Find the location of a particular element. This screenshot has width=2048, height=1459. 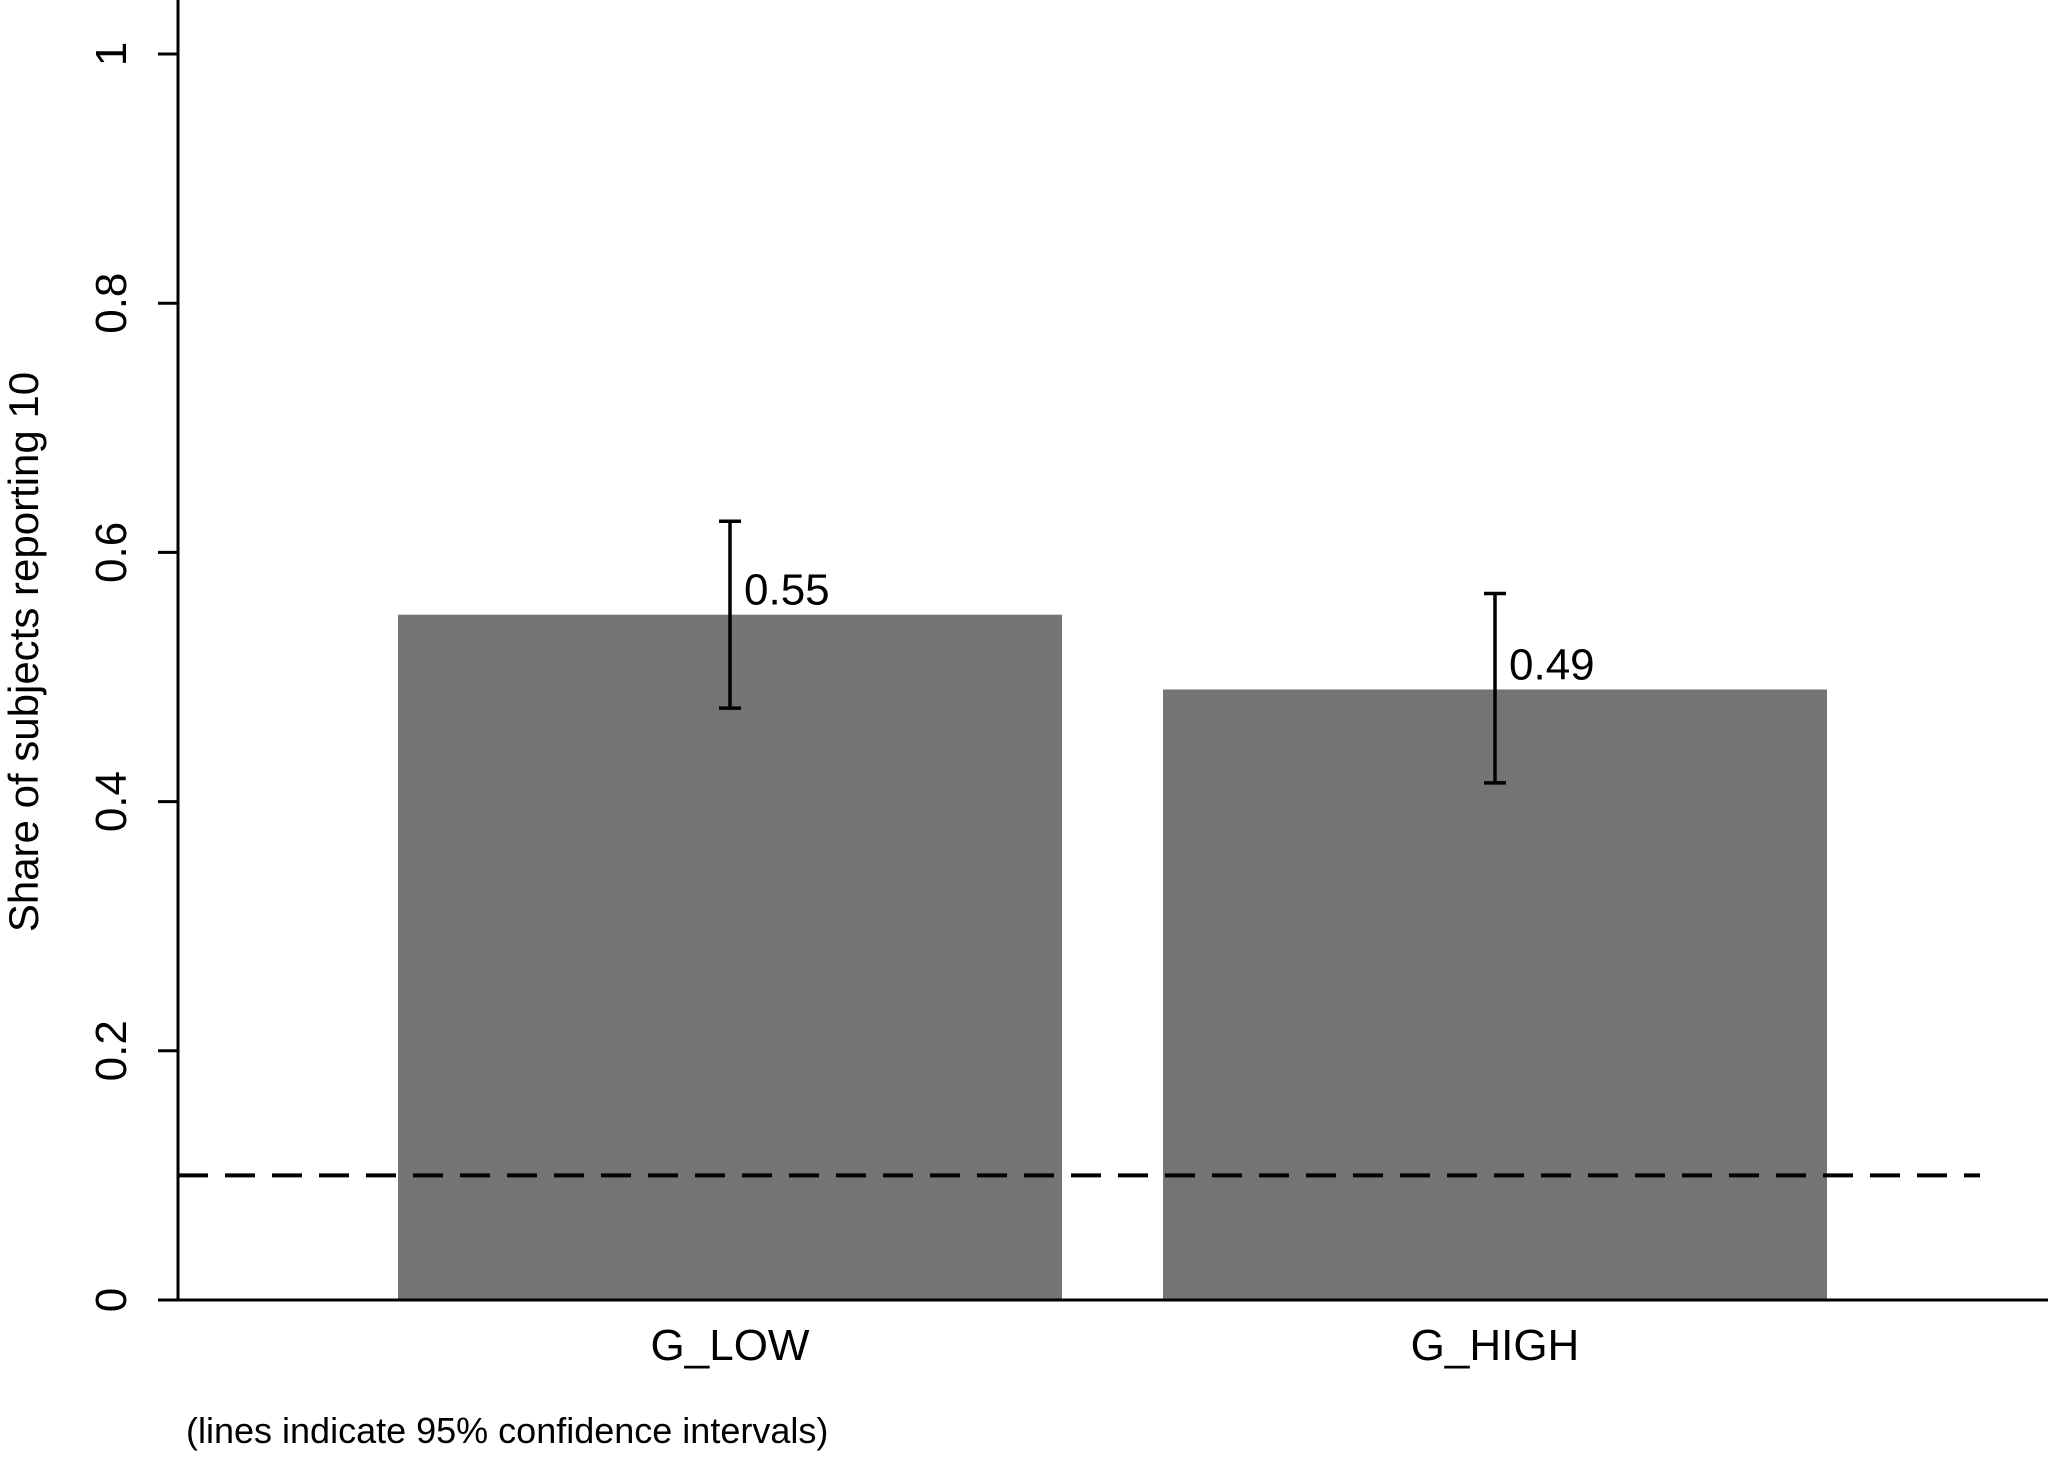

y-tick-label-1: 0.2 is located at coordinates (111, 1050).